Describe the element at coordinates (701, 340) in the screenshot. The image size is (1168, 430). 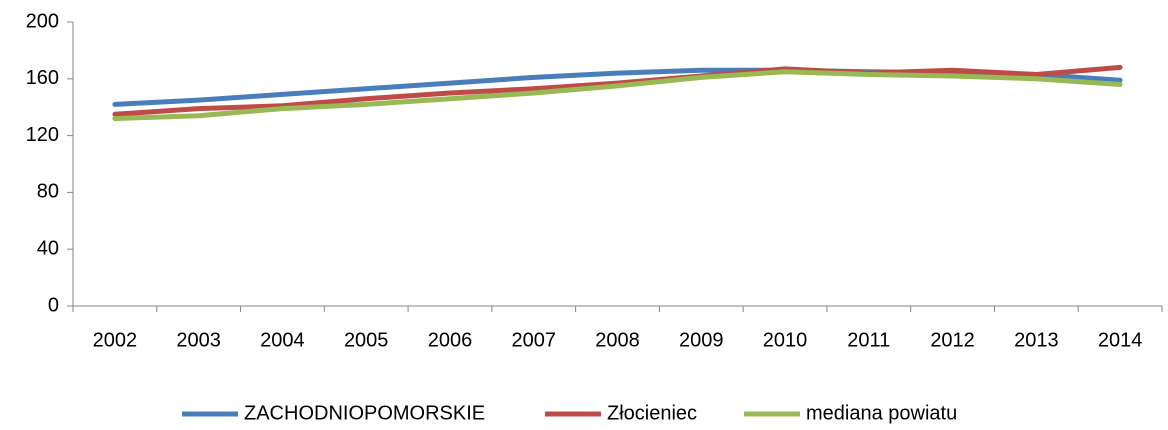
I see `x-tick-label: 2009` at that location.